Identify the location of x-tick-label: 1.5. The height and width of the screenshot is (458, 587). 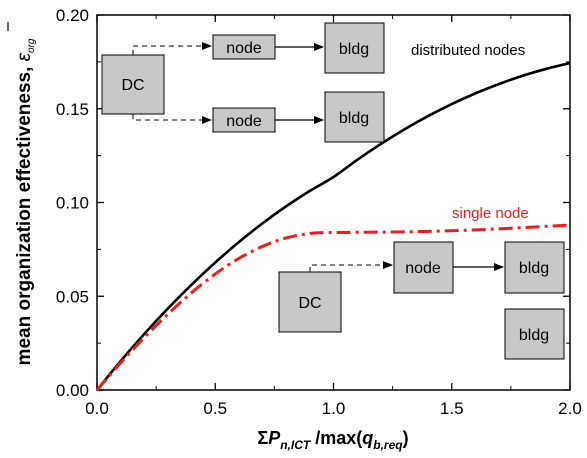
(452, 408).